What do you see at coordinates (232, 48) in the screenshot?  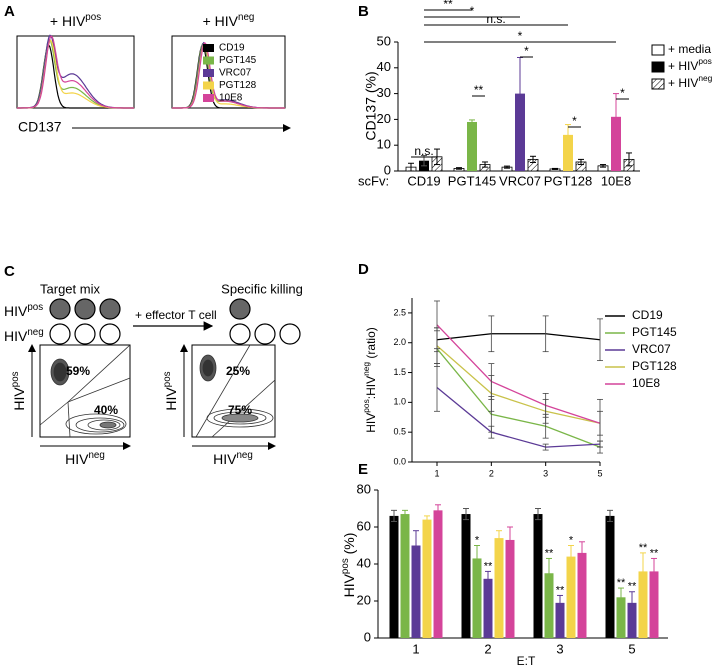 I see `legend-label: CD19` at bounding box center [232, 48].